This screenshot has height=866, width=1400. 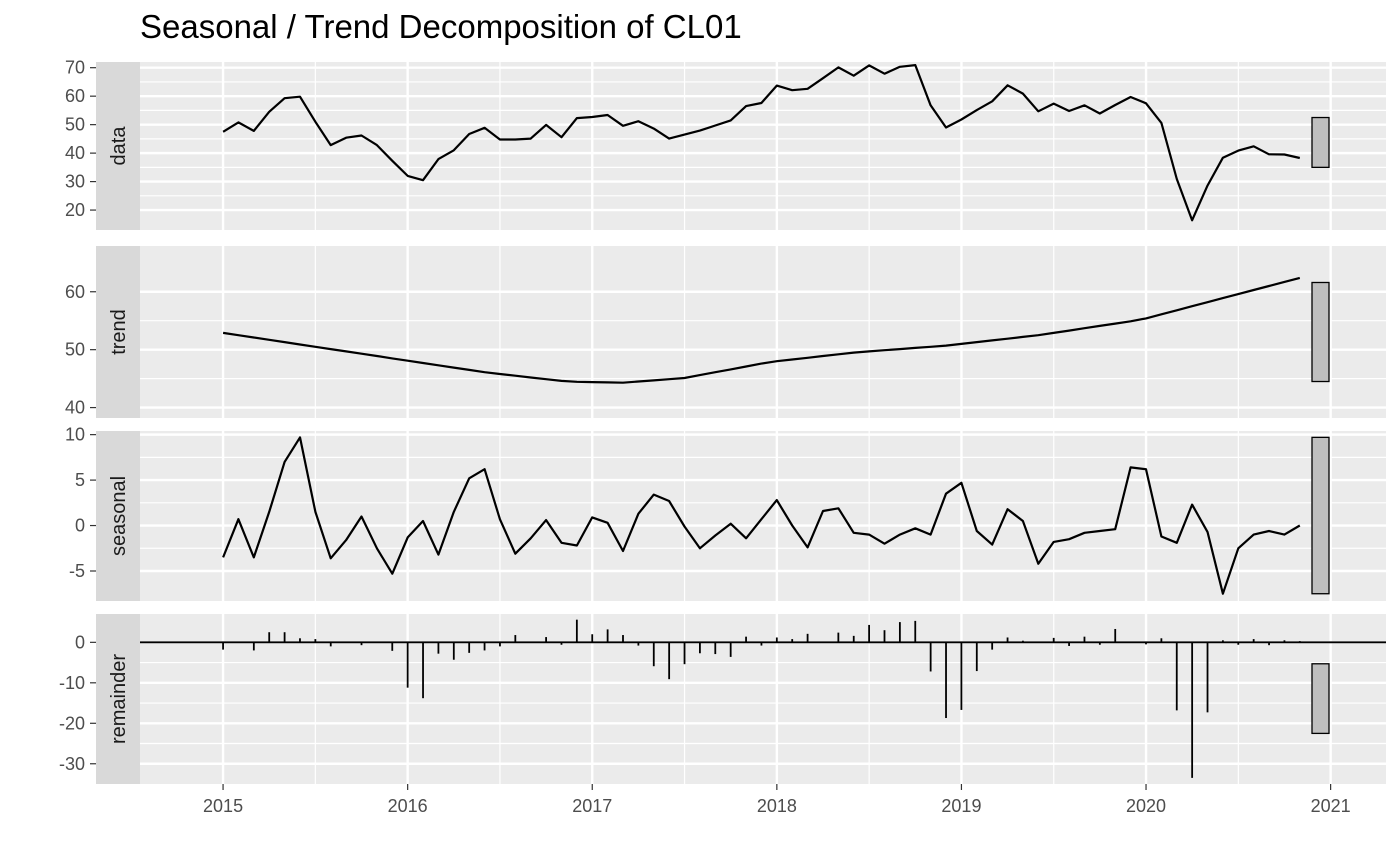 I want to click on y-tick-label: 30, so click(x=75, y=182).